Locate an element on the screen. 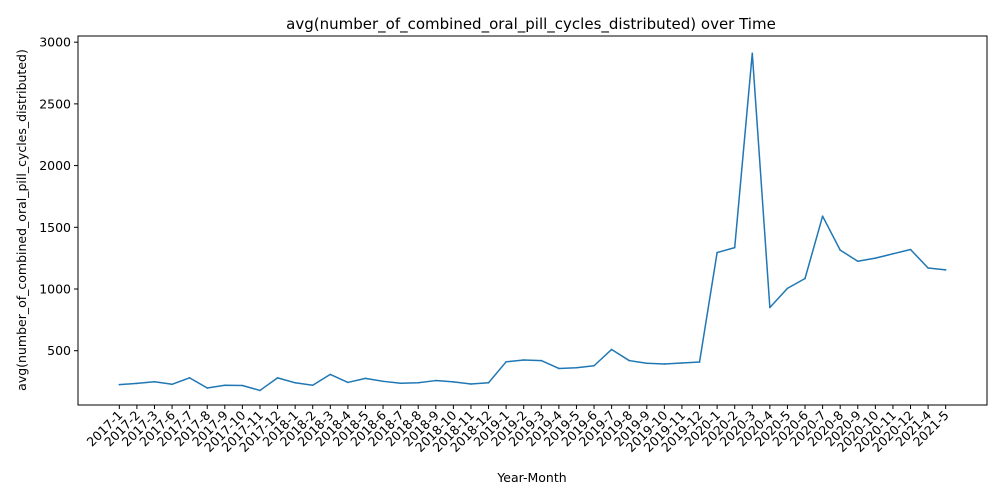  y-tick-label: 2000 is located at coordinates (55, 165).